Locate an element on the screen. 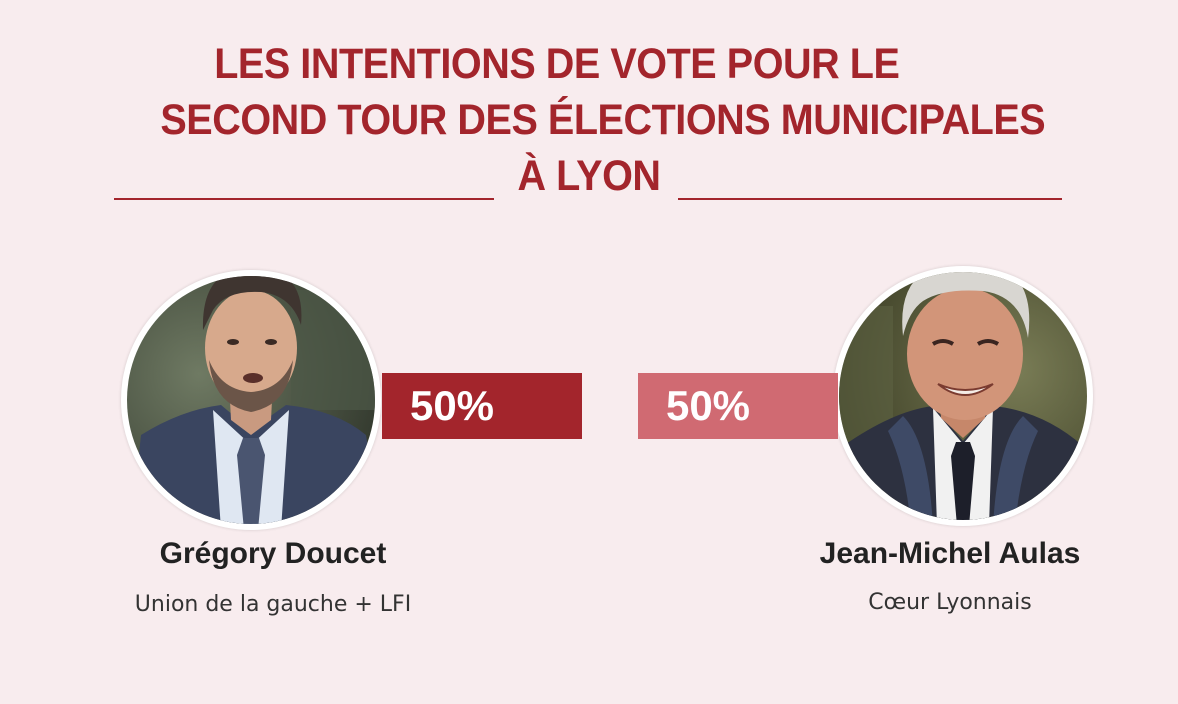 Image resolution: width=1178 pixels, height=704 pixels. candidate-party-left: Union de la gauche + LFI is located at coordinates (273, 604).